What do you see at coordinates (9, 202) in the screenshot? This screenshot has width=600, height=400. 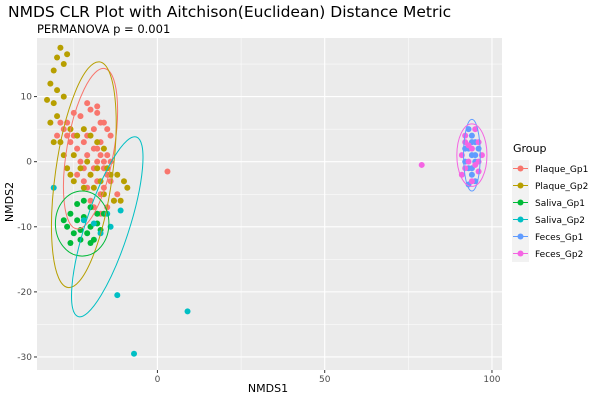 I see `y-axis-label: NMDS2` at bounding box center [9, 202].